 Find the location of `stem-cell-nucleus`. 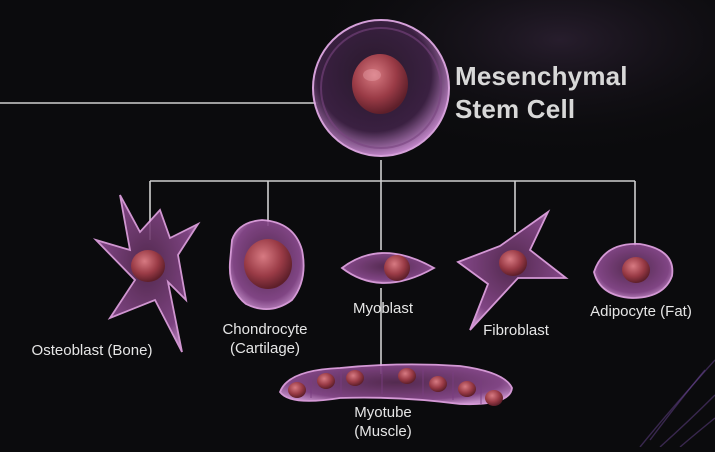

stem-cell-nucleus is located at coordinates (380, 84).